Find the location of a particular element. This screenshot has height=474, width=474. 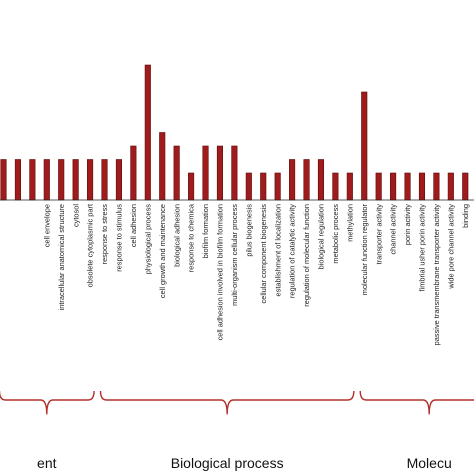

x-tick-label: fimbrial usher porin activity is located at coordinates (422, 248).